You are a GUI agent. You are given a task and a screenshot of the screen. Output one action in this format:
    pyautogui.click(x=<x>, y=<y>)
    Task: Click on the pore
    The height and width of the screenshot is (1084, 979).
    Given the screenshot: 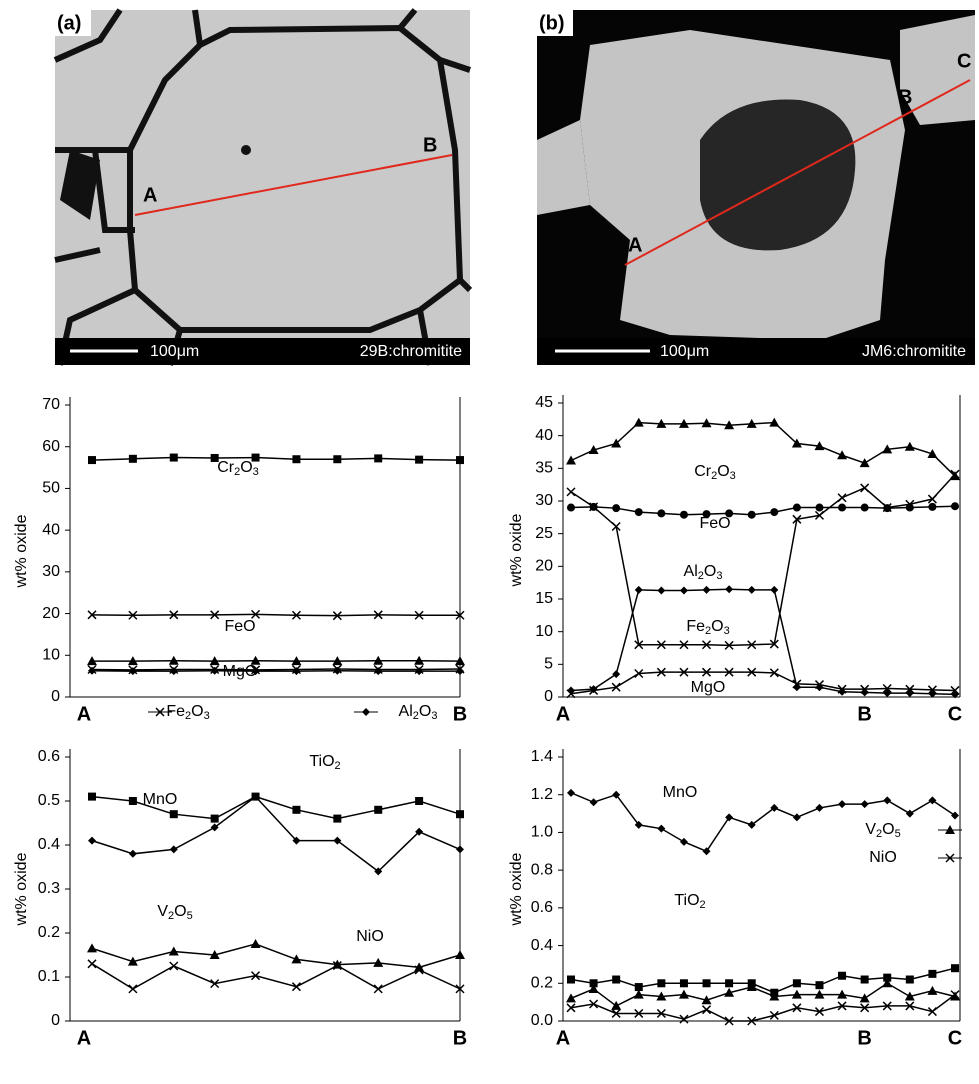 What is the action you would take?
    pyautogui.click(x=246, y=150)
    